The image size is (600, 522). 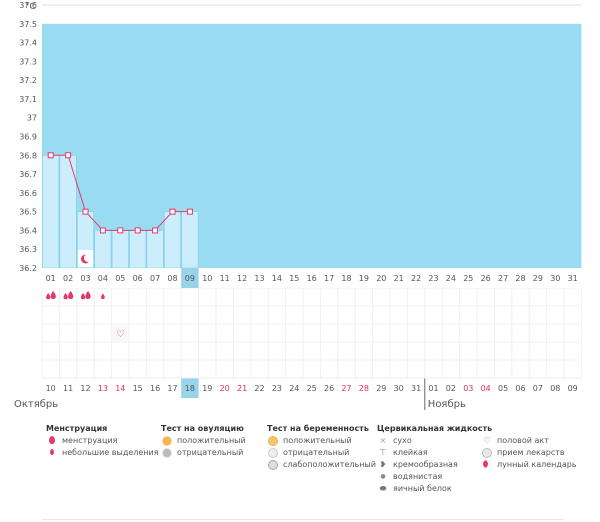 What do you see at coordinates (451, 388) in the screenshot?
I see `date-label: 02` at bounding box center [451, 388].